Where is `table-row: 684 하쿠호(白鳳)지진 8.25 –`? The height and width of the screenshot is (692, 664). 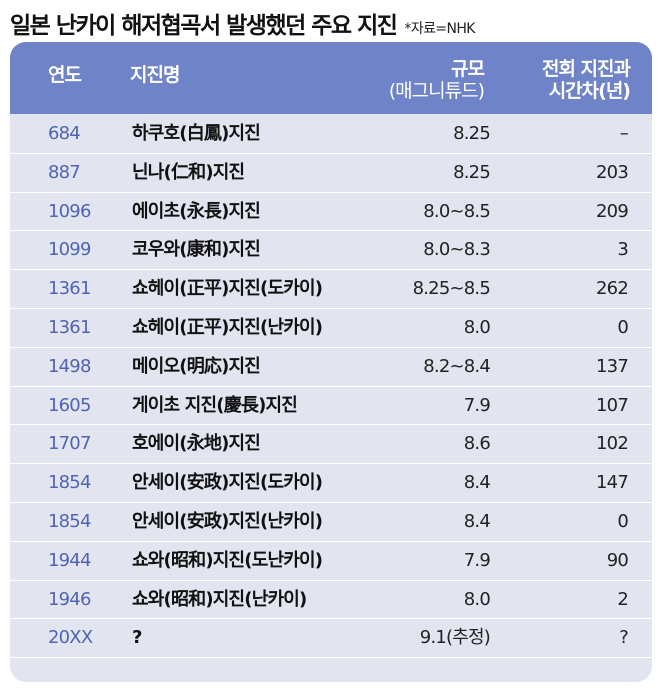 table-row: 684 하쿠호(白鳳)지진 8.25 – is located at coordinates (331, 134).